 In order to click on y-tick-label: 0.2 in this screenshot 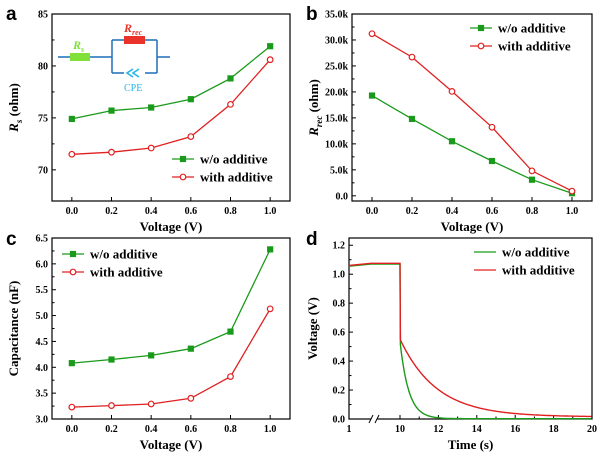, I will do `click(339, 391)`.